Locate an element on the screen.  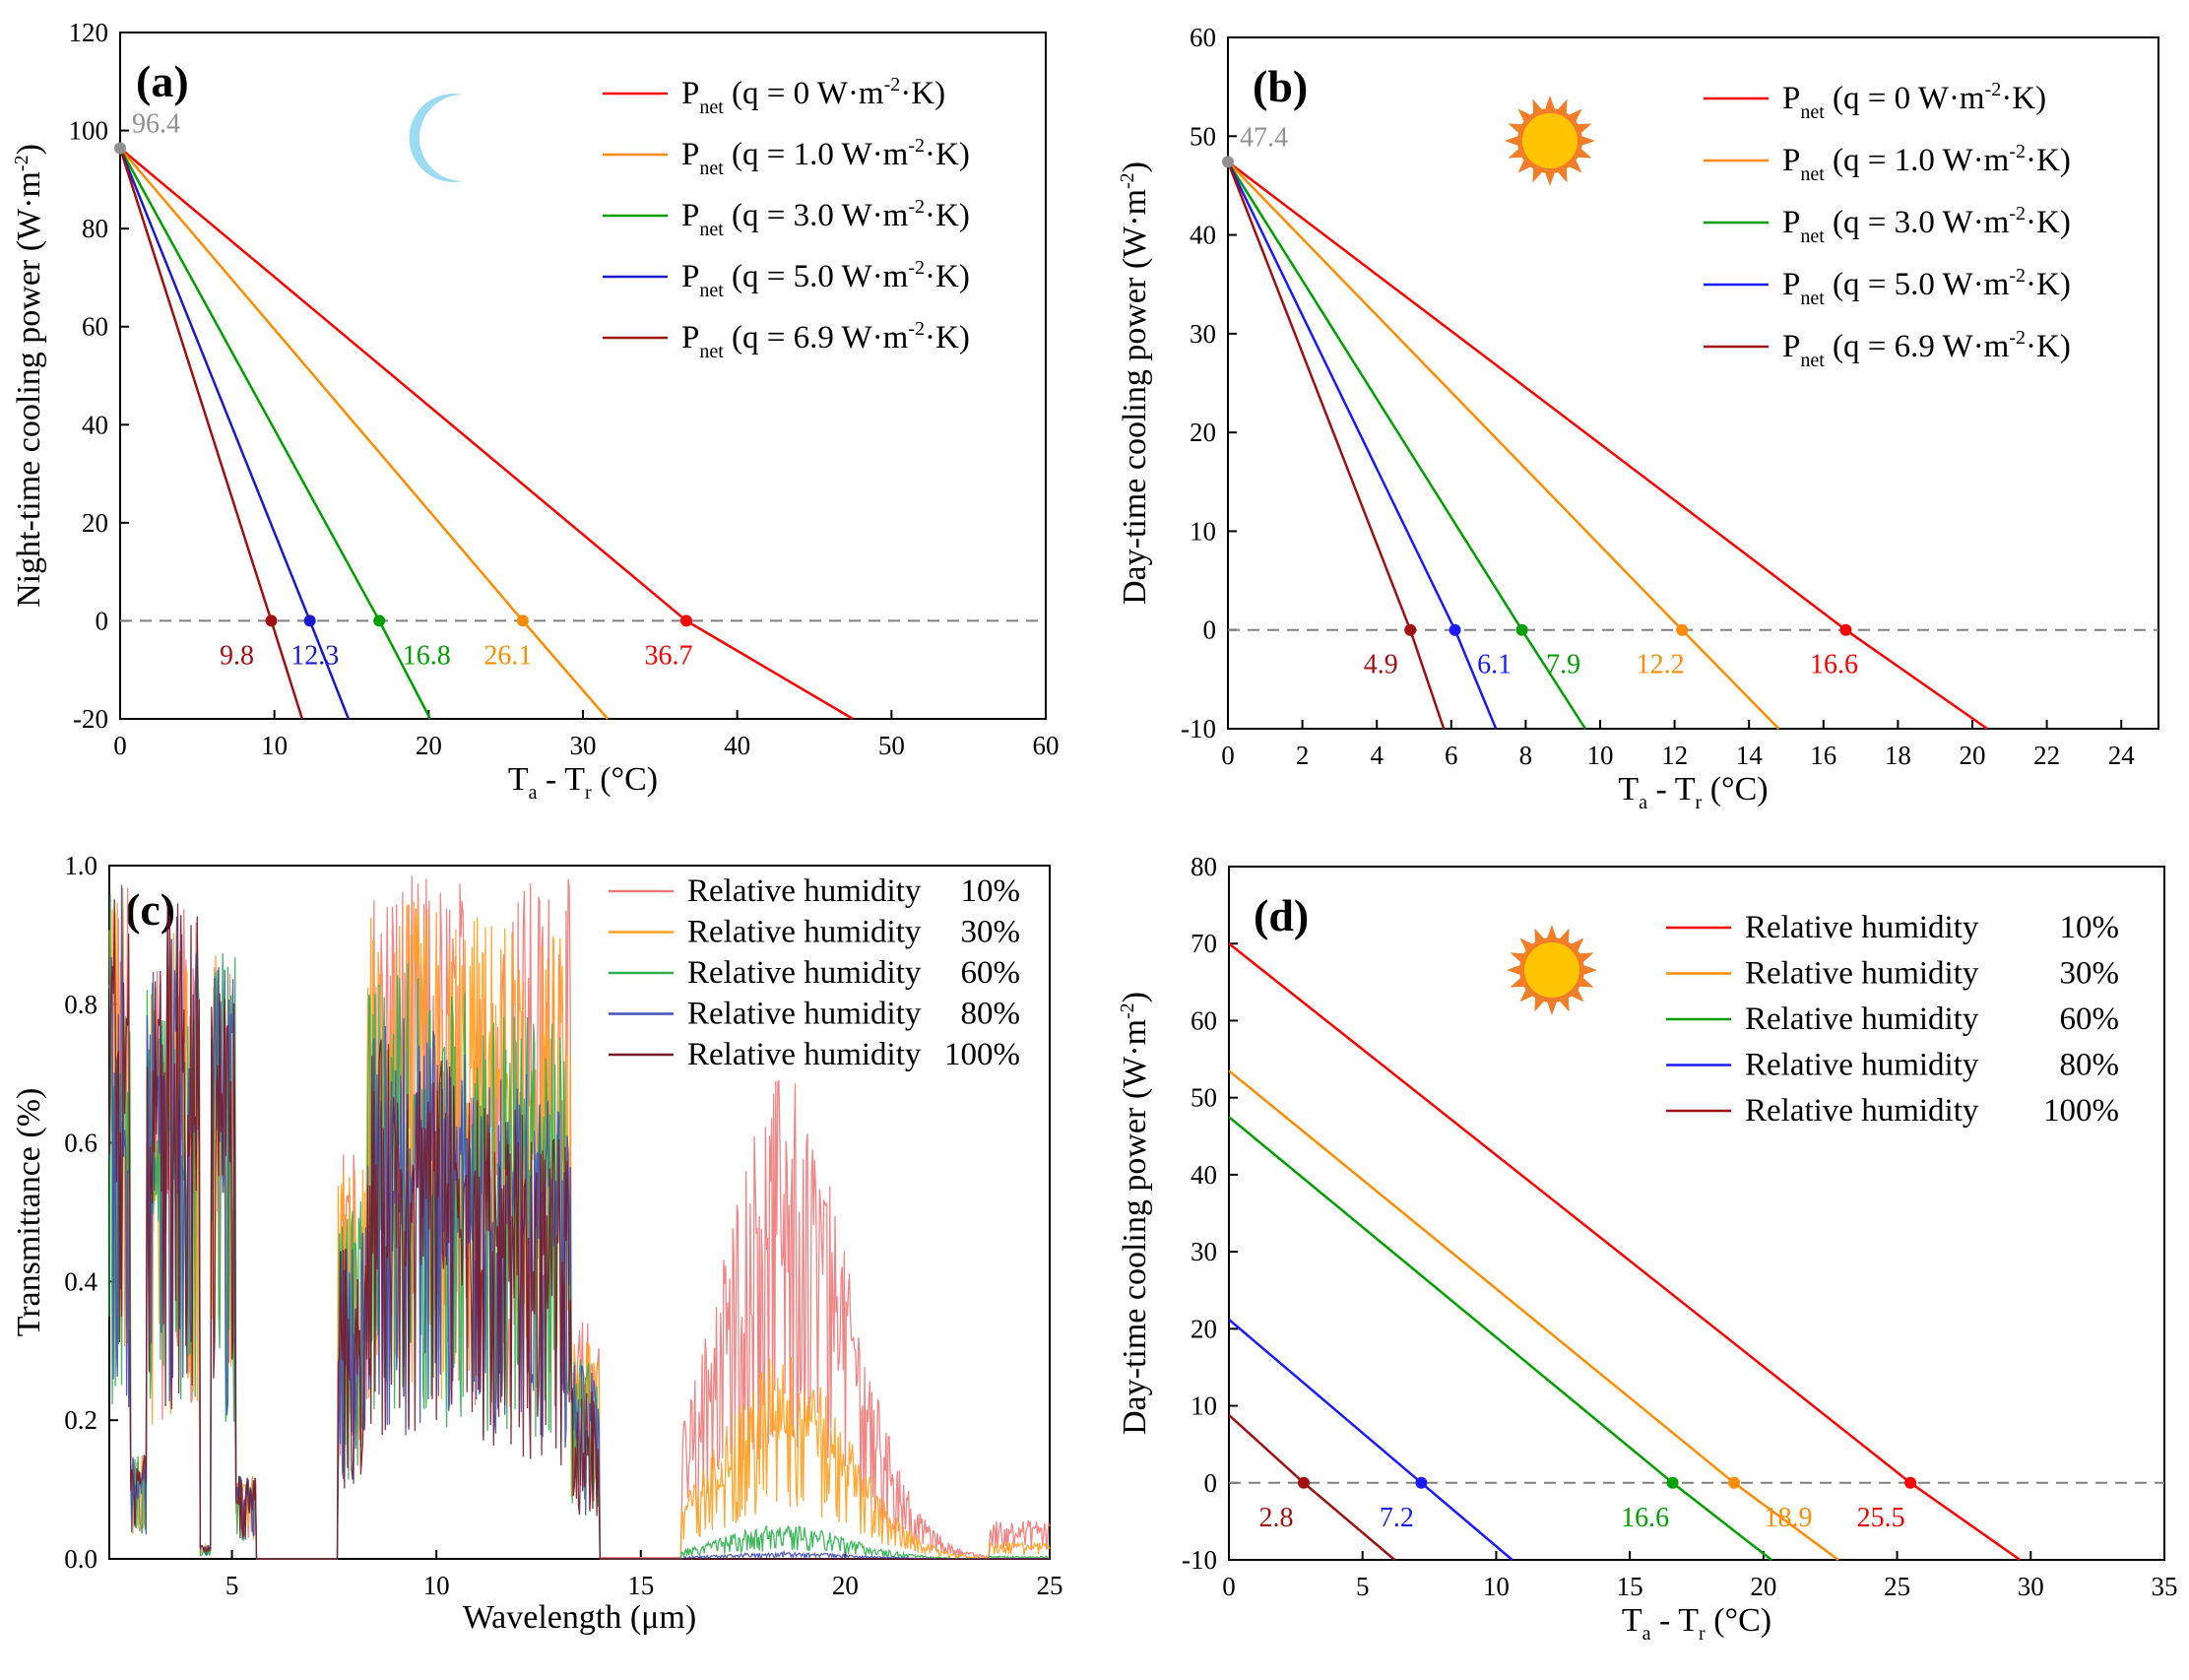
x-tick-label: 25 is located at coordinates (1050, 1585).